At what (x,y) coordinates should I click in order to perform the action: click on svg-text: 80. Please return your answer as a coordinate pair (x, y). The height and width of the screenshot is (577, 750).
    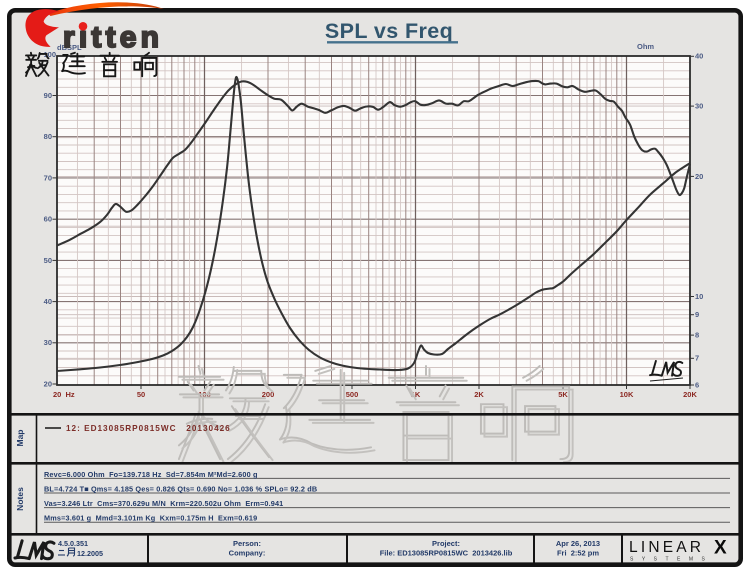
    Looking at the image, I should click on (48, 136).